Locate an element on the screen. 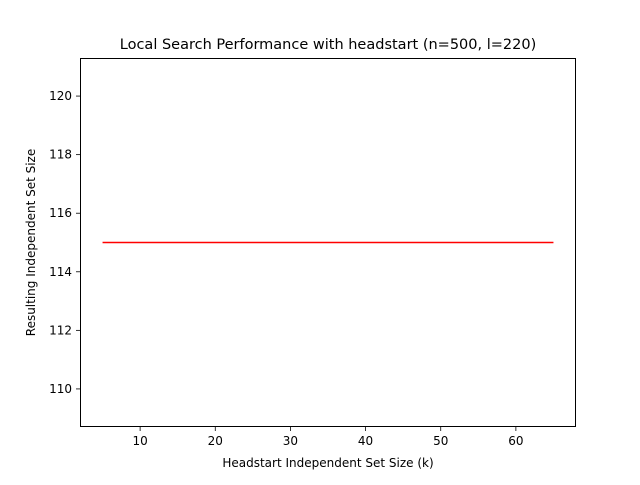 This screenshot has width=640, height=485. x-tick-label: 10 is located at coordinates (139, 441).